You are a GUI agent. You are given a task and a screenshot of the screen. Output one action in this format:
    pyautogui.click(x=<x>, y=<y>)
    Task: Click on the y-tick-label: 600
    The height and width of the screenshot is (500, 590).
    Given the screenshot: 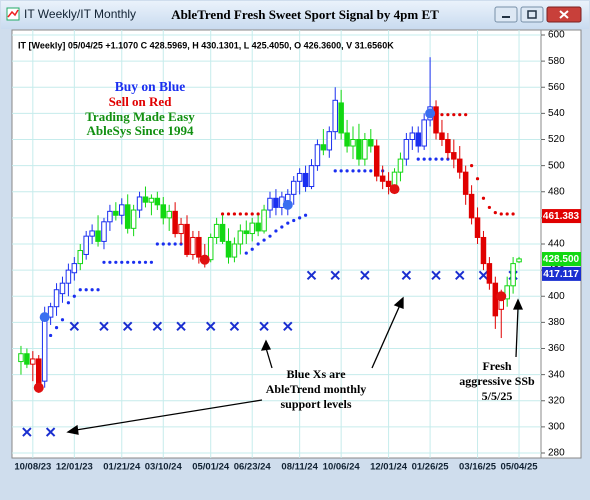 What is the action you would take?
    pyautogui.click(x=556, y=35)
    